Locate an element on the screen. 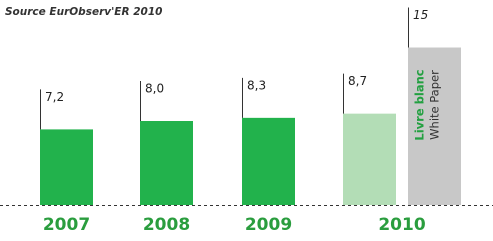 This screenshot has height=241, width=493. bar-annotation: White Paper is located at coordinates (435, 105).